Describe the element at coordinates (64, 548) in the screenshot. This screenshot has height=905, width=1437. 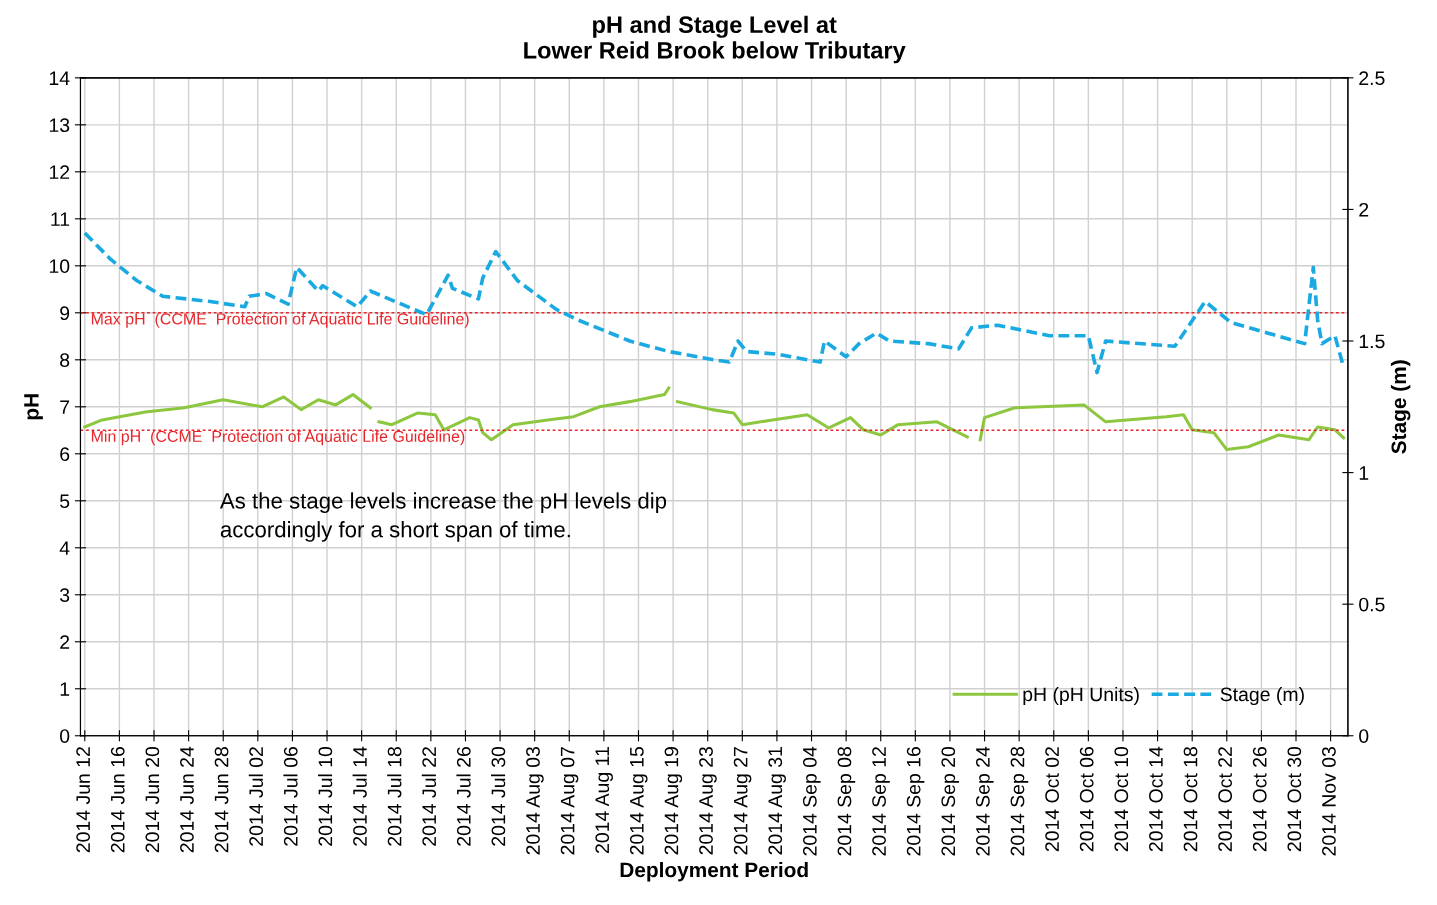
I see `y-tick-label: 4` at that location.